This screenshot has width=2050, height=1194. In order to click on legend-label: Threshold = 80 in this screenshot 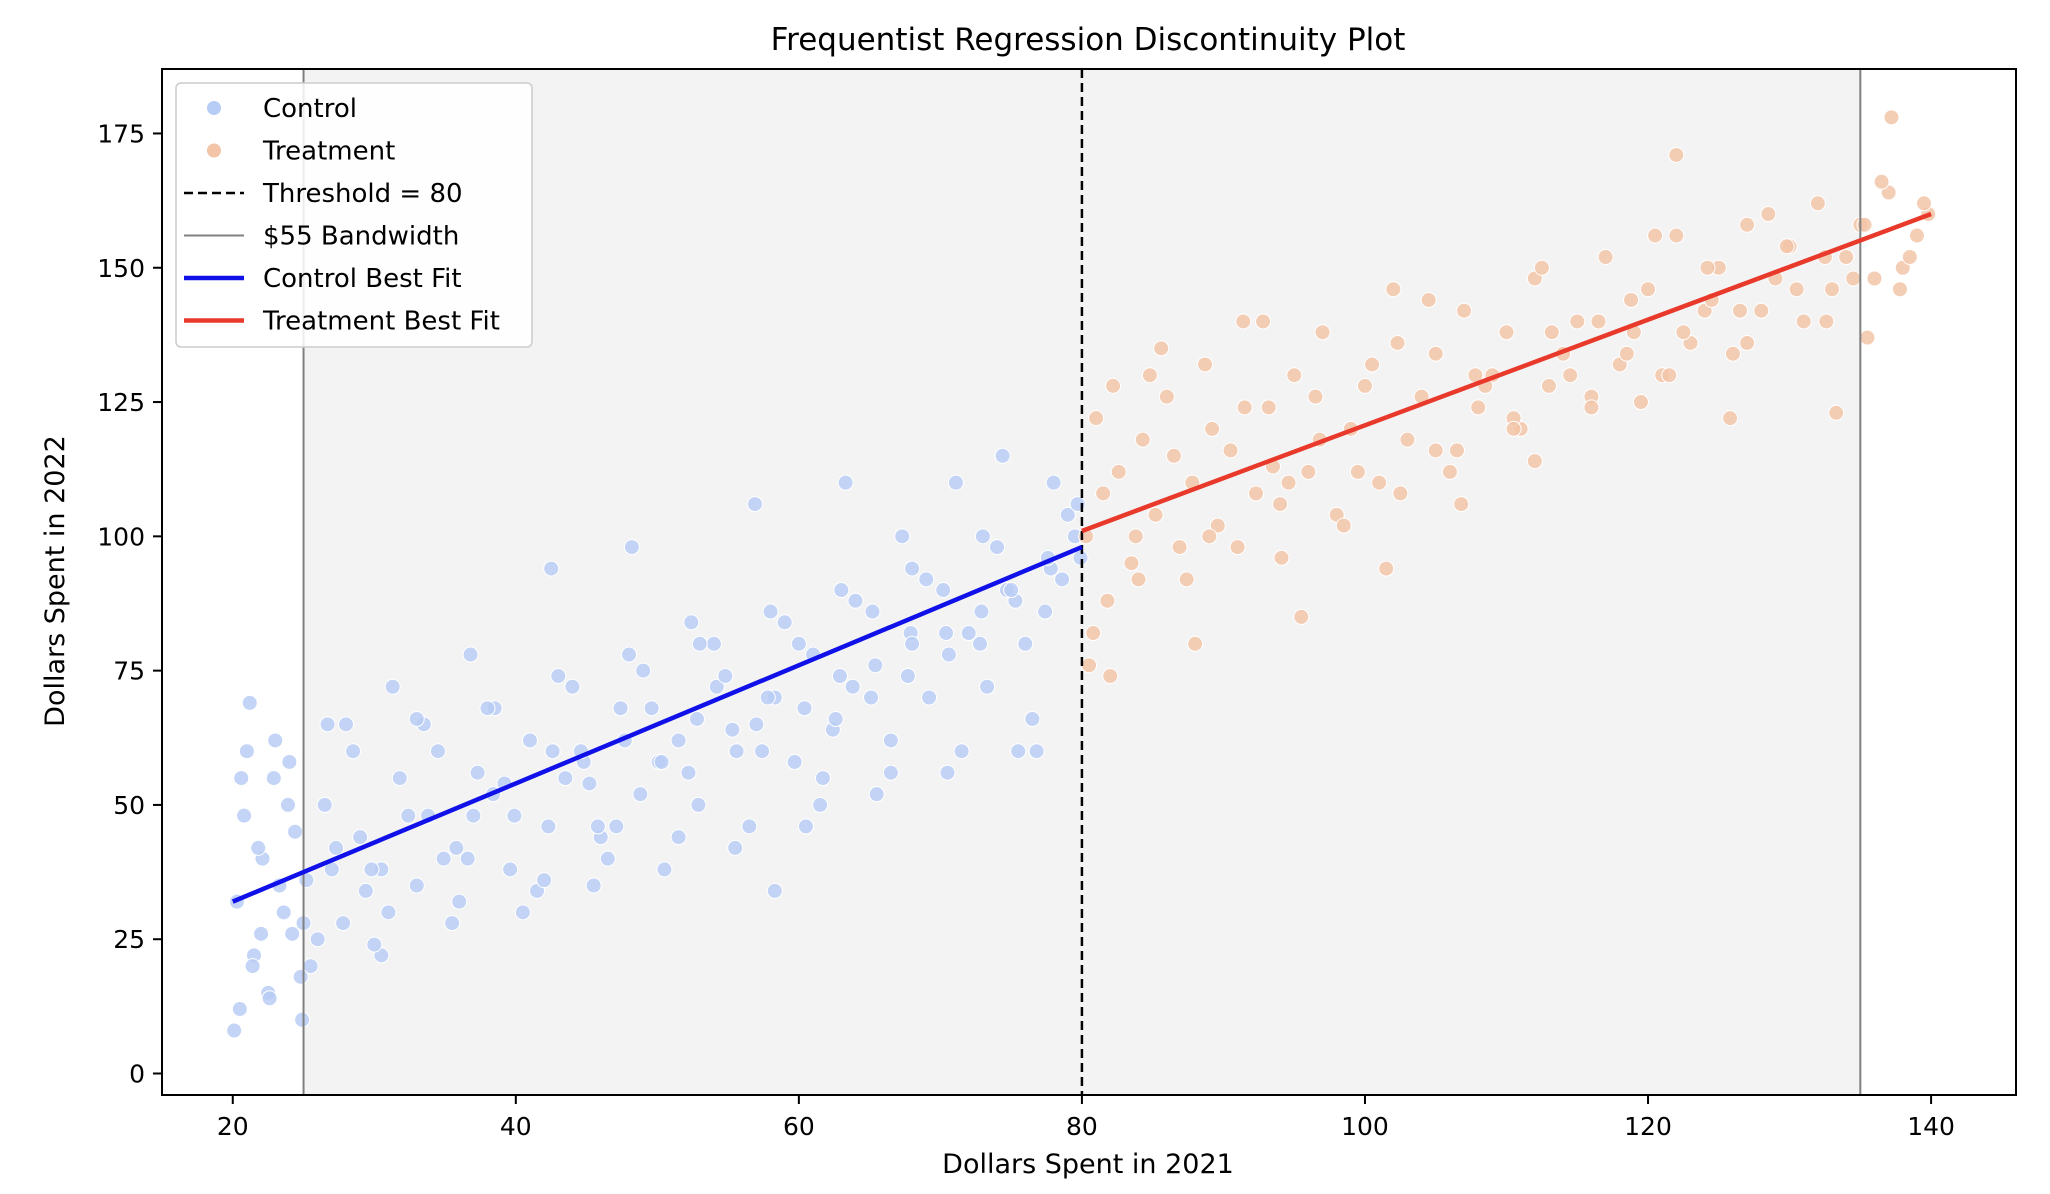, I will do `click(362, 194)`.